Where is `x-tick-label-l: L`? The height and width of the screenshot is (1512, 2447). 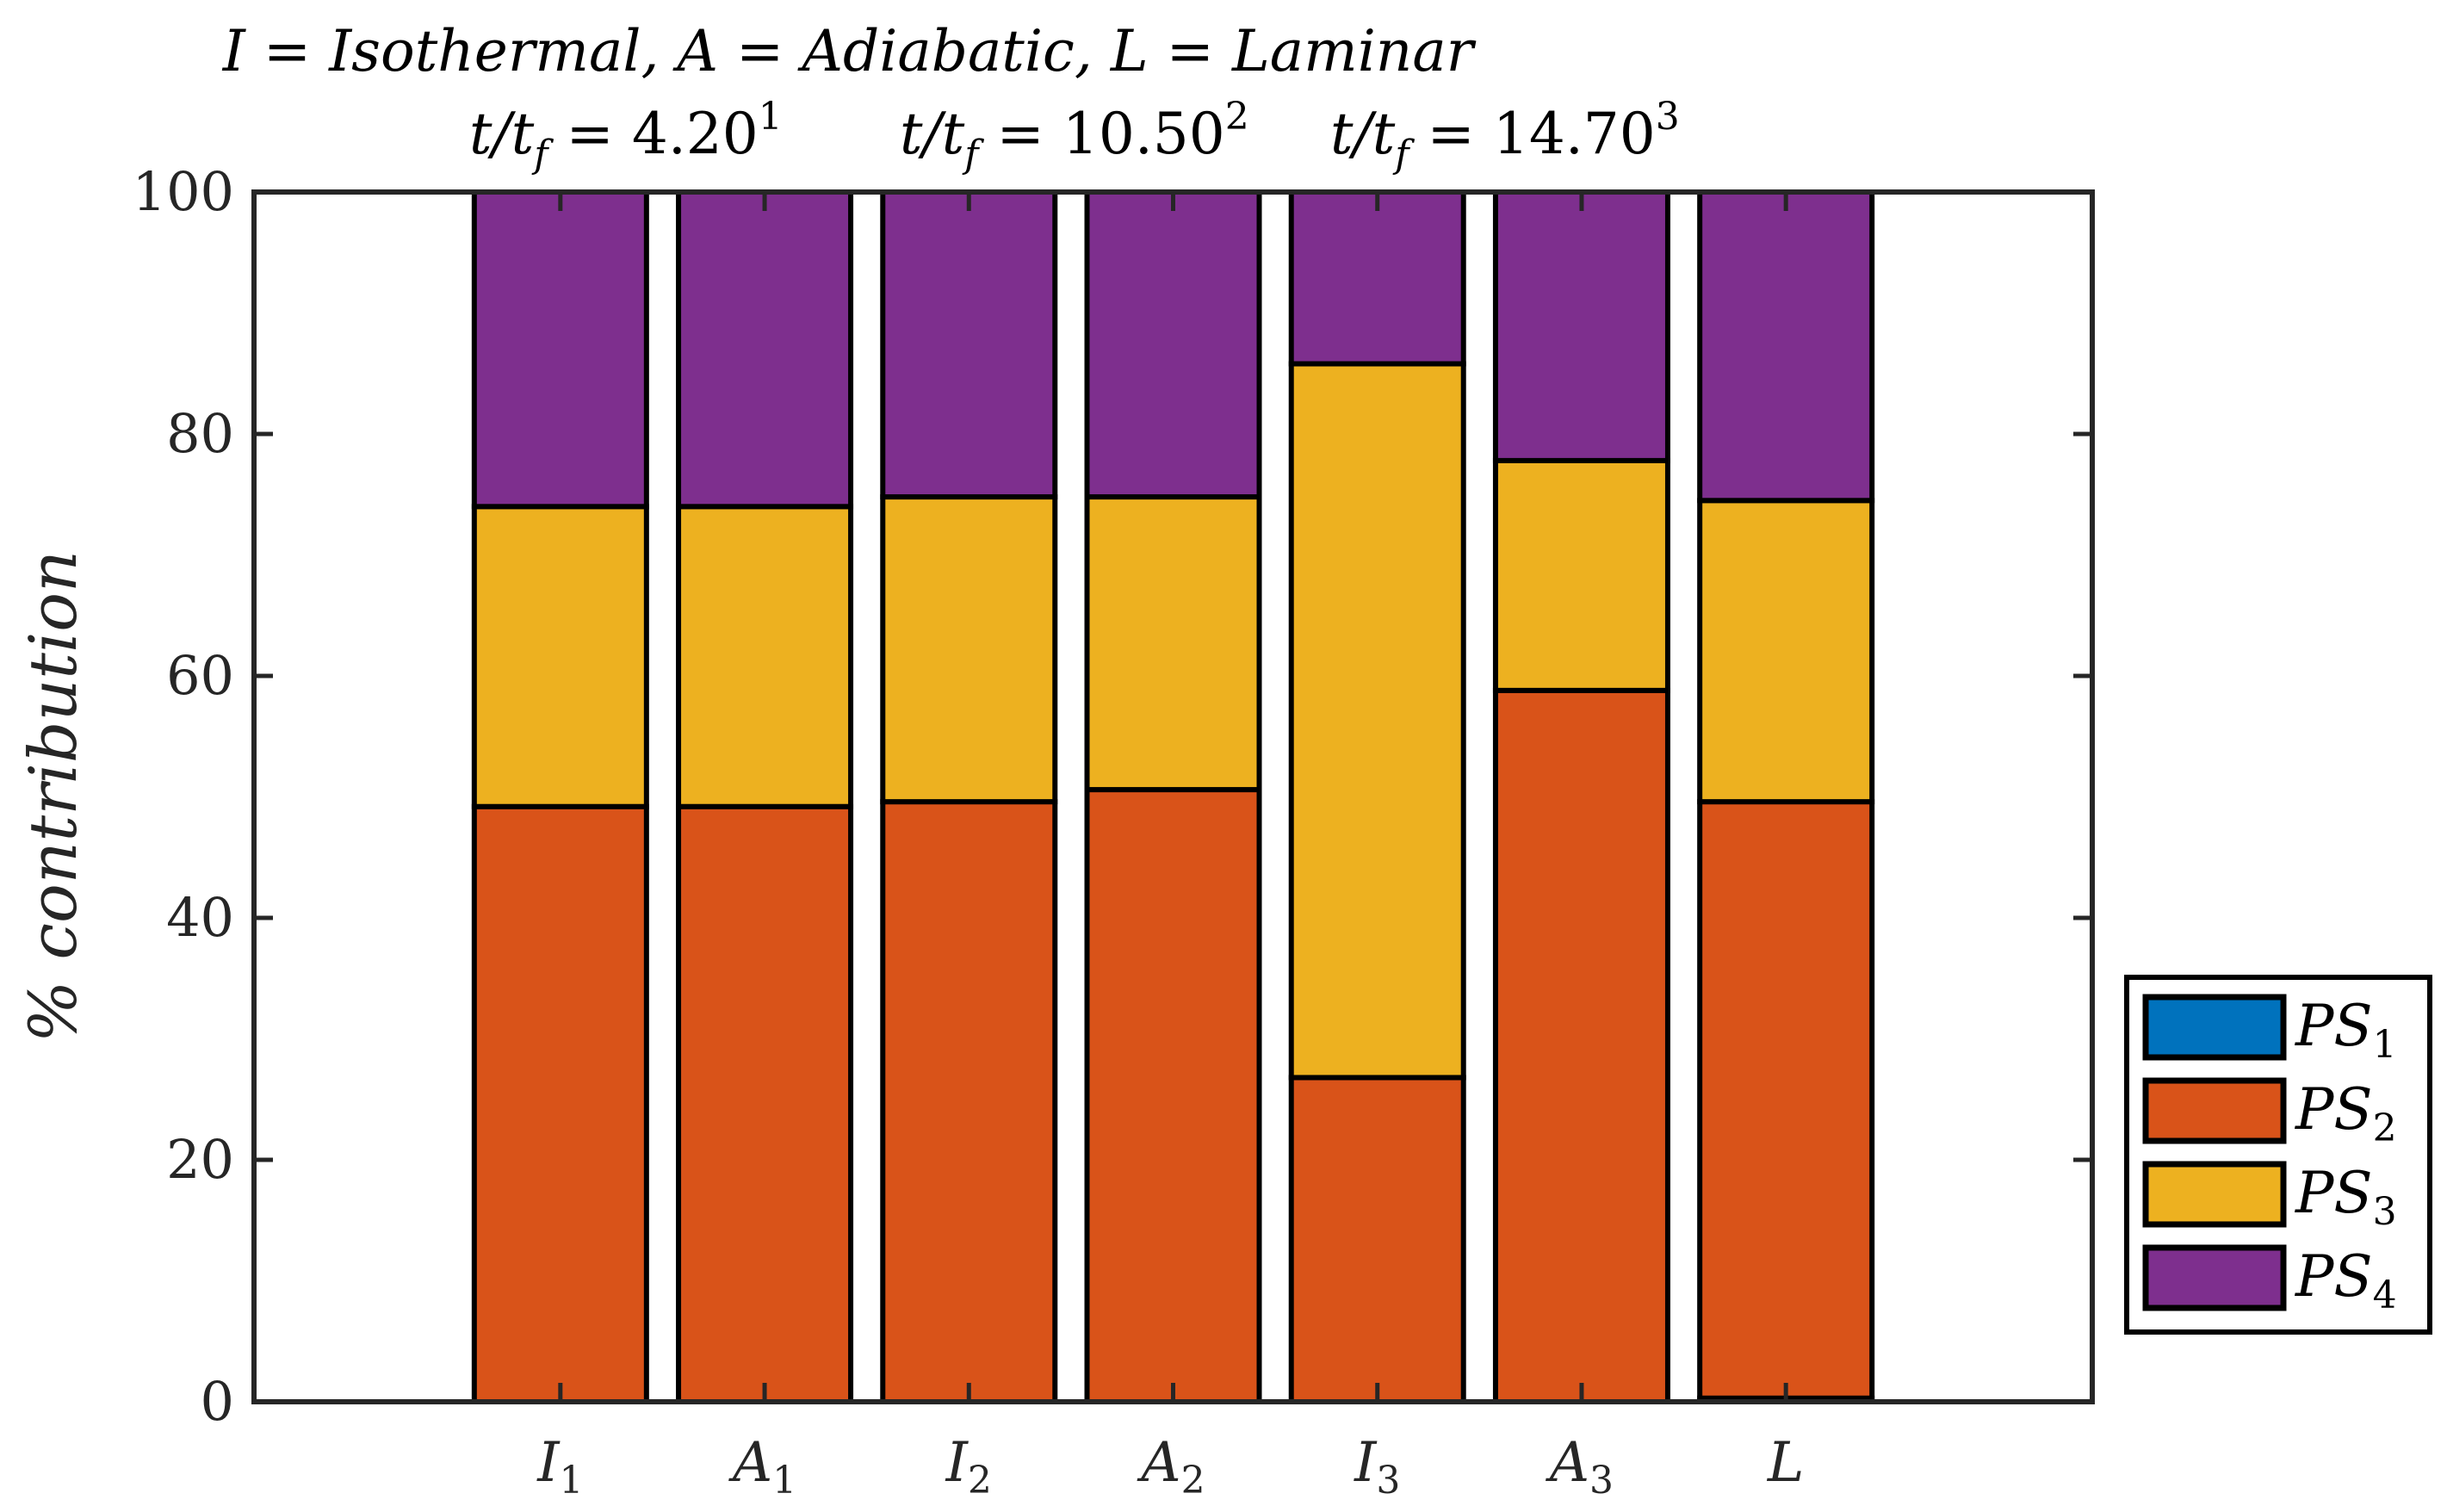 x-tick-label-l: L is located at coordinates (1786, 1463).